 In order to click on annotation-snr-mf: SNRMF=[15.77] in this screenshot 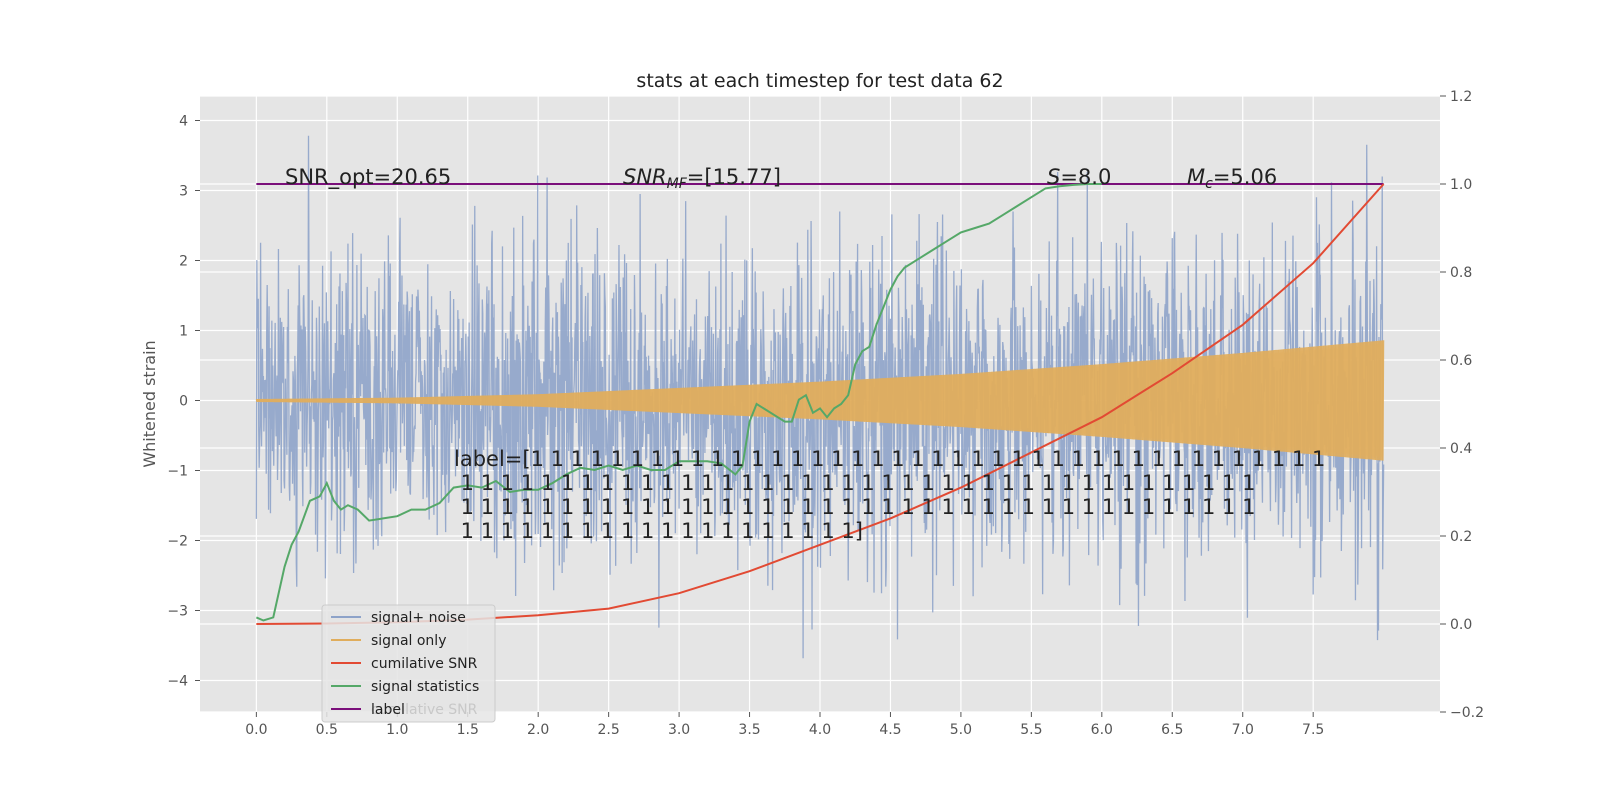, I will do `click(702, 178)`.